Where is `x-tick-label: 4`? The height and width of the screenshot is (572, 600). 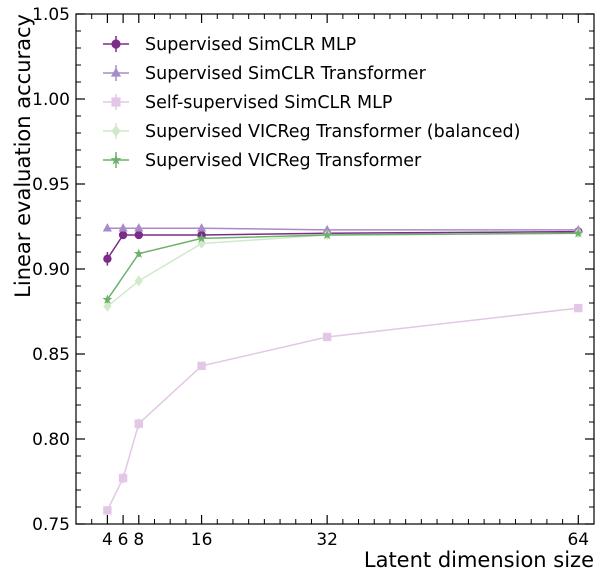
x-tick-label: 4 is located at coordinates (107, 540).